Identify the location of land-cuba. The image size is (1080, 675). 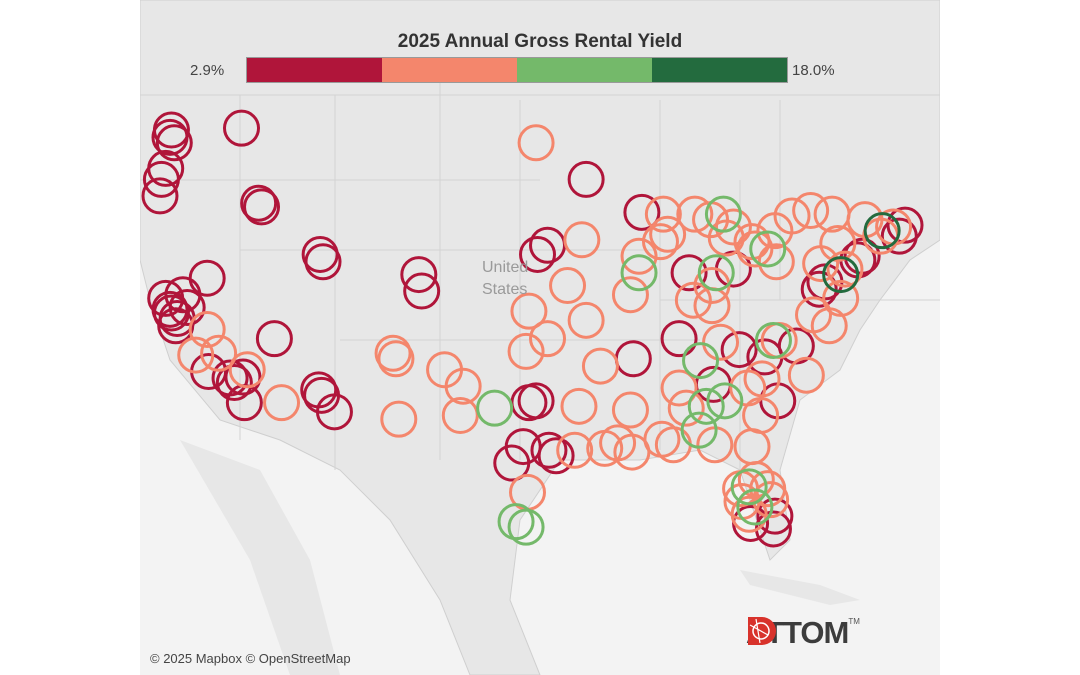
(800, 587).